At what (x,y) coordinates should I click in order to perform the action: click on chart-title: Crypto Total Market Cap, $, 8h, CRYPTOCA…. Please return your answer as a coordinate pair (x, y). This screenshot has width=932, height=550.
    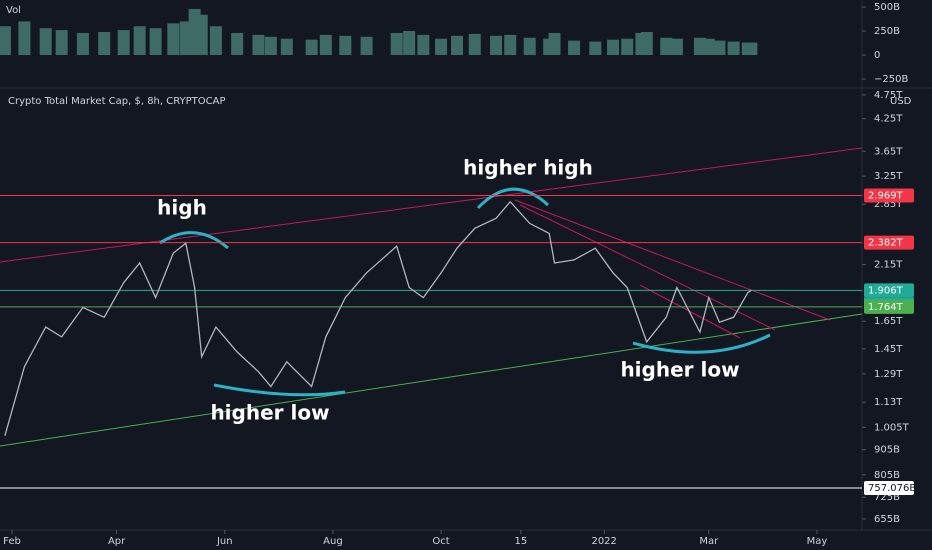
    Looking at the image, I should click on (117, 101).